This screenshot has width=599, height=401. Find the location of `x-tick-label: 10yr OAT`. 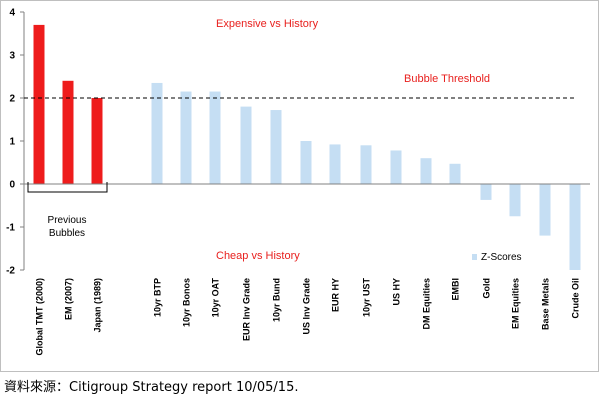

x-tick-label: 10yr OAT is located at coordinates (216, 298).